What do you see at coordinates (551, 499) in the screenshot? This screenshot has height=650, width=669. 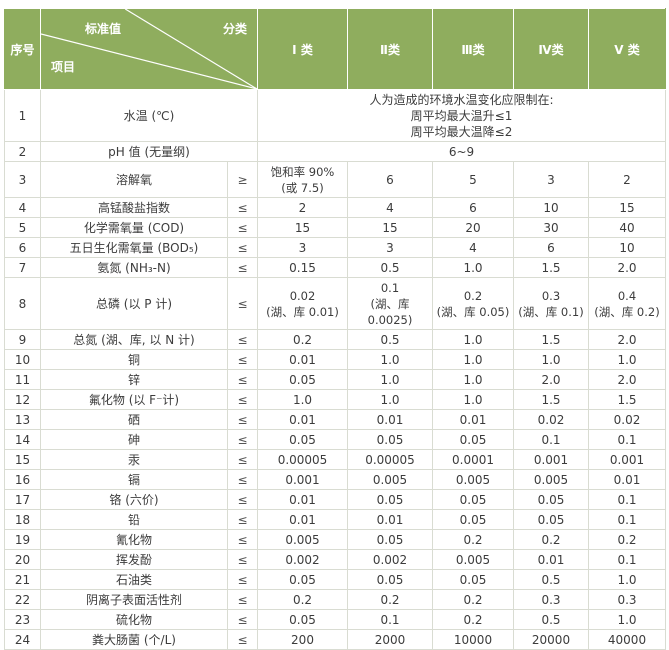 I see `class-4-value: 0.05` at bounding box center [551, 499].